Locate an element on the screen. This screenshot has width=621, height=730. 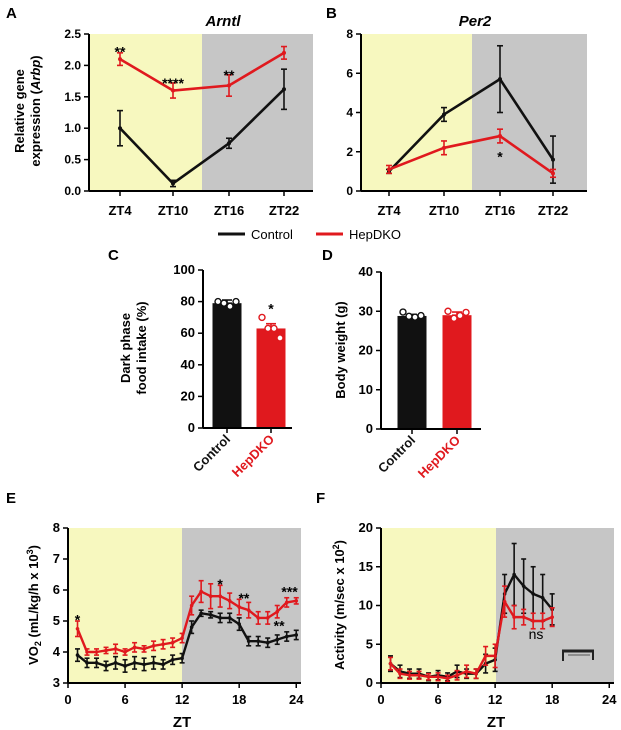
y-axis-label-e: VO2 (mL/kg/h x 103) is located at coordinates (34, 605).